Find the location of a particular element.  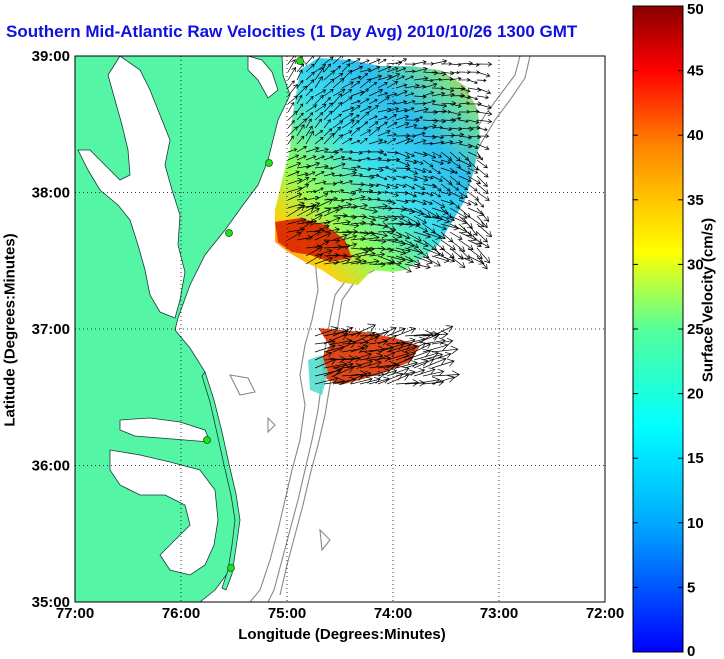

y-axis-ticks: 35:00 36:00 37:00 38:00 39:00 is located at coordinates (51, 329).